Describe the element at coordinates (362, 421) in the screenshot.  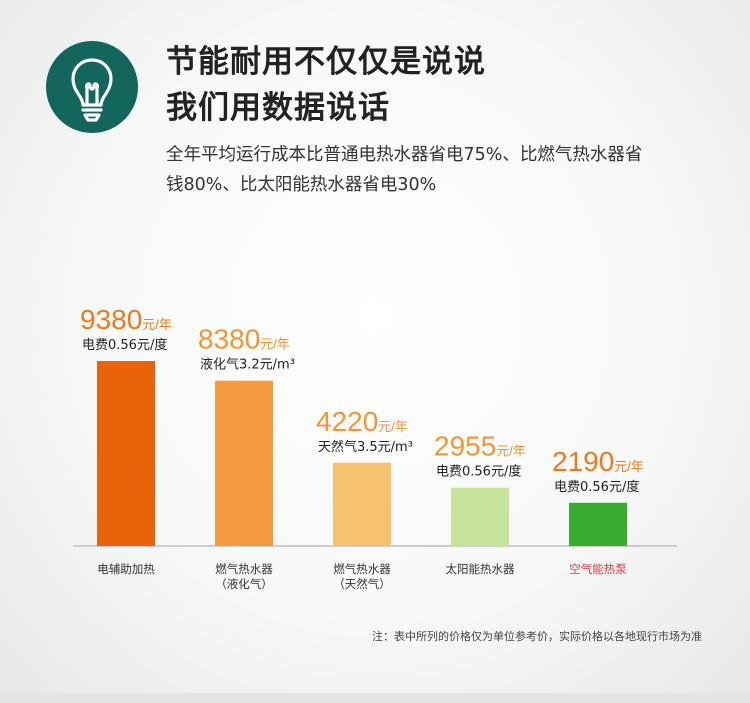
I see `data-label: 4220元/年` at that location.